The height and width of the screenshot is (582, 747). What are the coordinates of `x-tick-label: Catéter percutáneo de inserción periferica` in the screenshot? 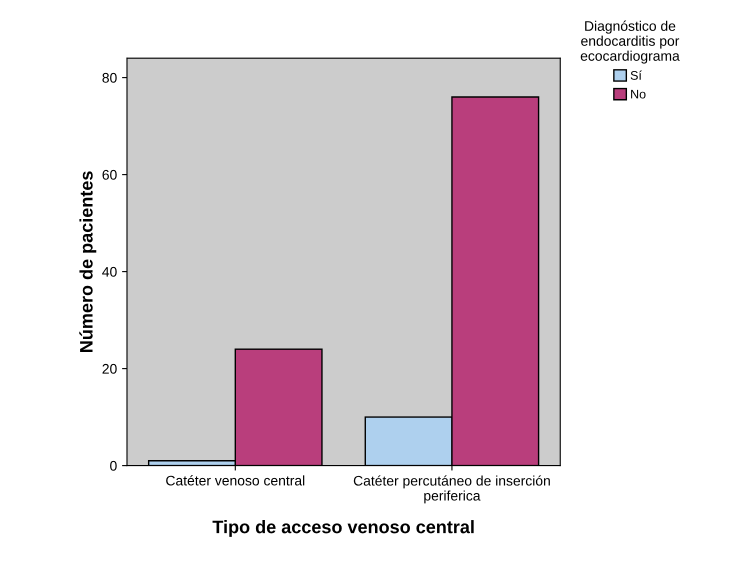 It's located at (452, 489).